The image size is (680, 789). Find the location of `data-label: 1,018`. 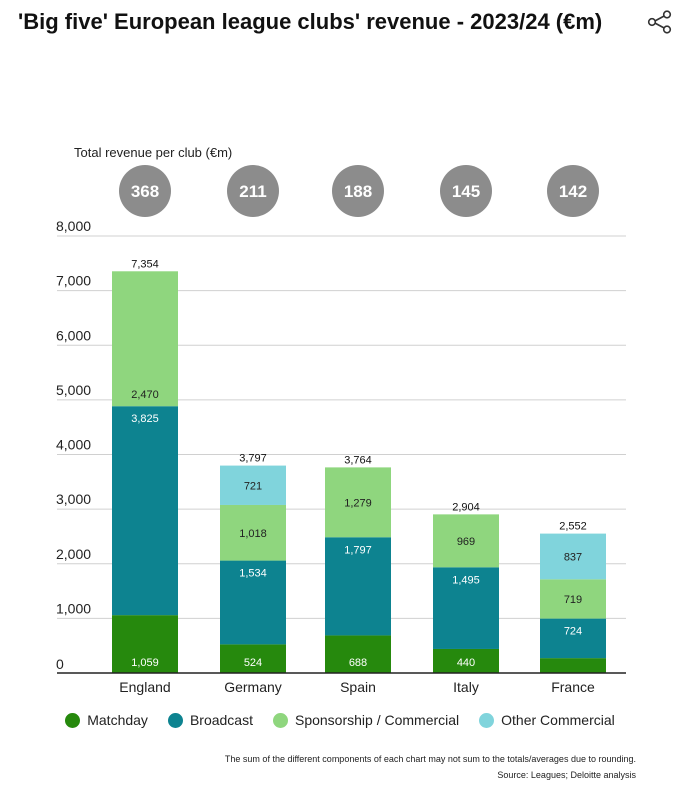

data-label: 1,018 is located at coordinates (253, 534).